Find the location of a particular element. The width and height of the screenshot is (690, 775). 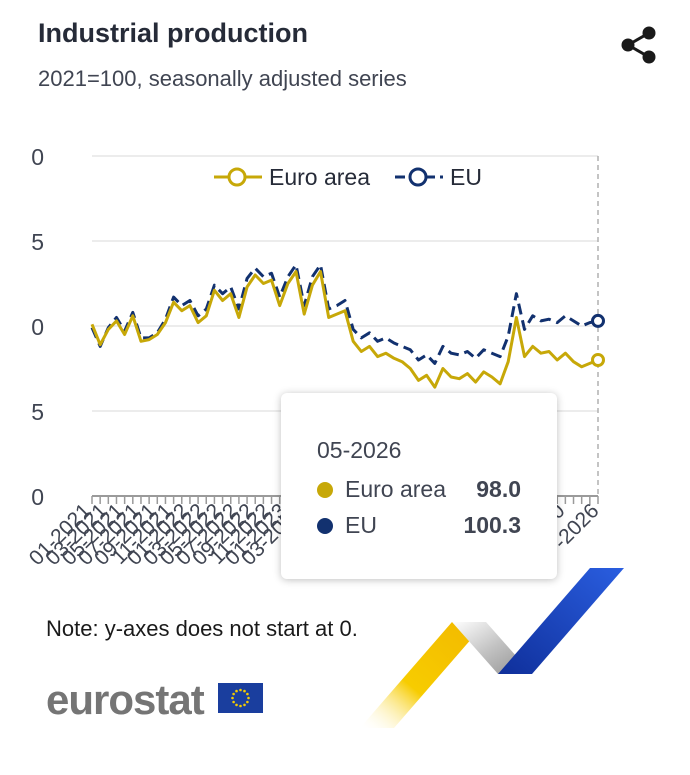

legend-entry: EU is located at coordinates (466, 177).